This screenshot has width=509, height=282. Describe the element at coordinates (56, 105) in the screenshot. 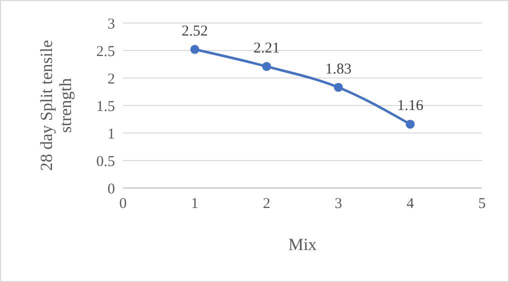

I see `y-axis-title: 28 day Split tensile strength` at that location.